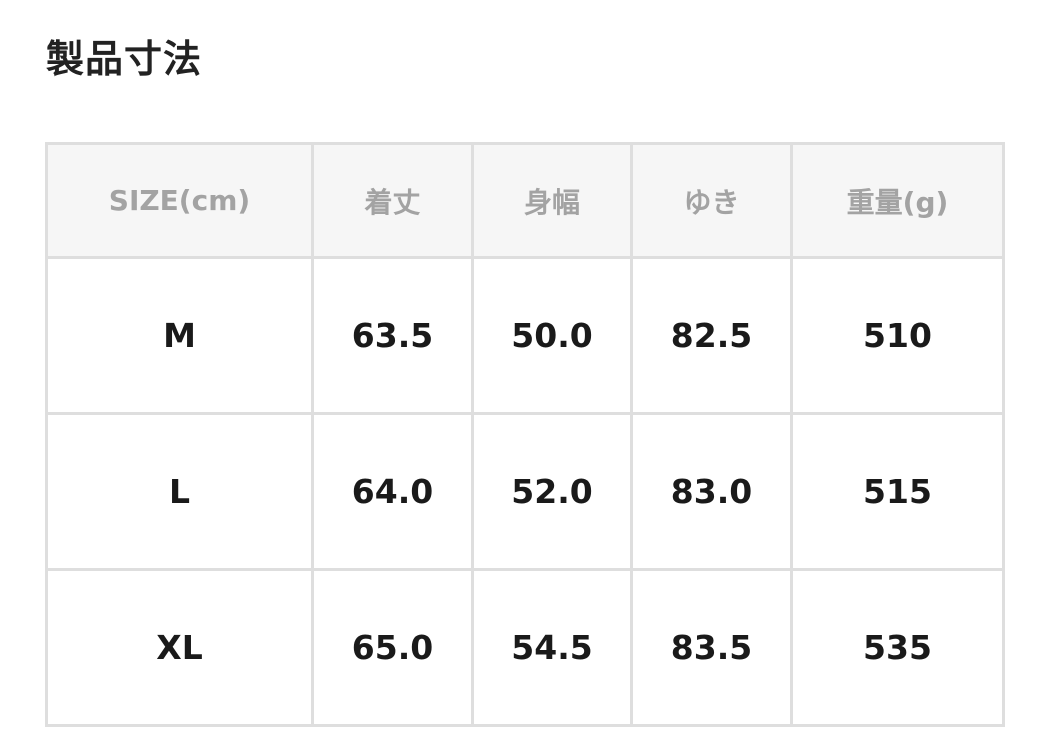  I want to click on cell-weight: 535, so click(897, 647).